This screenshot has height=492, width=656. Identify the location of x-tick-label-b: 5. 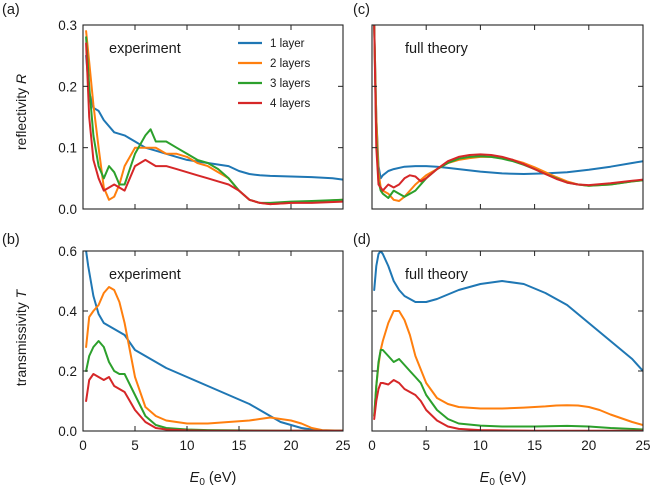
(135, 445).